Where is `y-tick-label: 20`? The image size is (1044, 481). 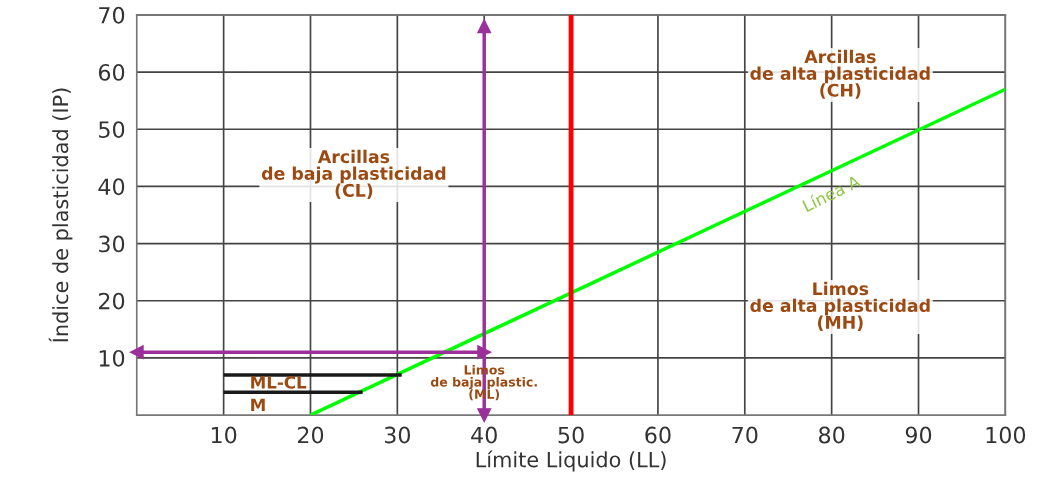 y-tick-label: 20 is located at coordinates (112, 301).